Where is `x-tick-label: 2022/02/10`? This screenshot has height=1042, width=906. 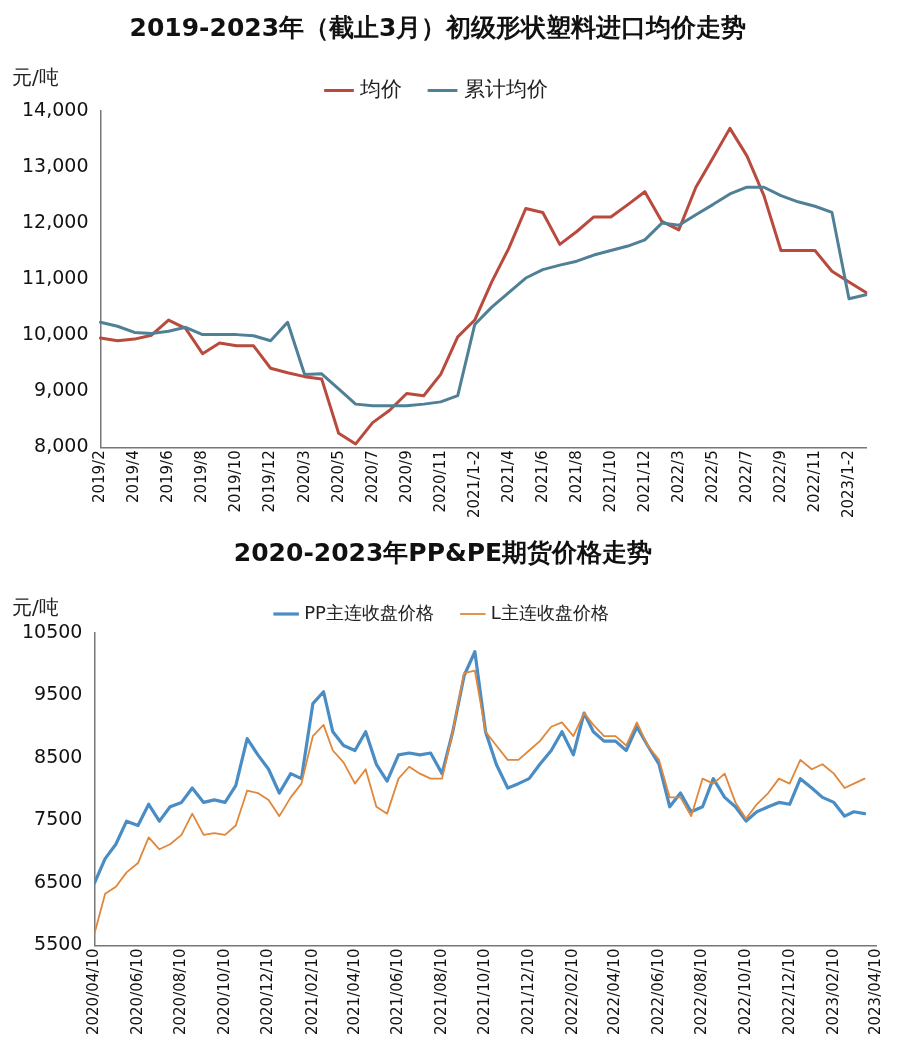 x-tick-label: 2022/02/10 is located at coordinates (572, 992).